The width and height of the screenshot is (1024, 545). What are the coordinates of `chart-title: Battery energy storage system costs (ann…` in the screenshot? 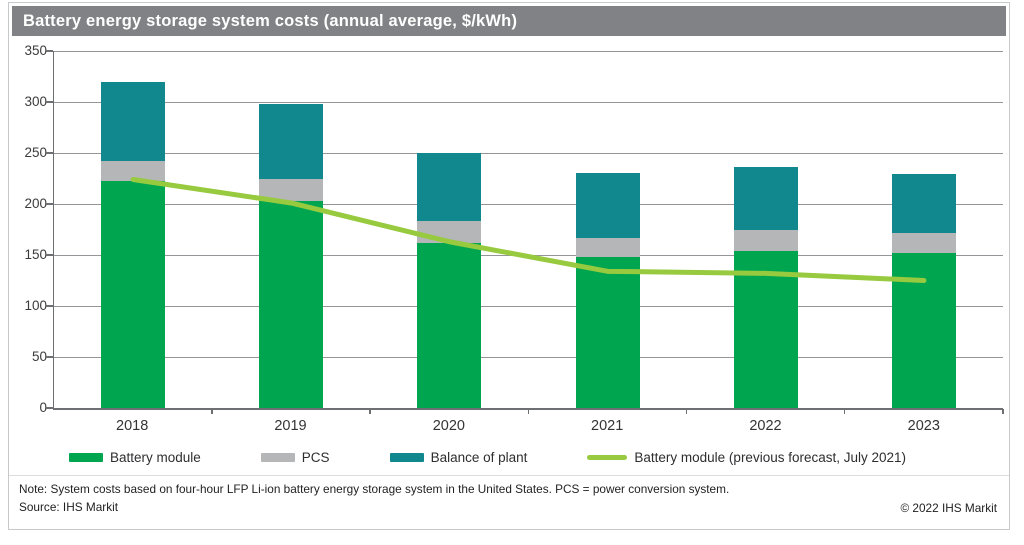 It's located at (270, 21).